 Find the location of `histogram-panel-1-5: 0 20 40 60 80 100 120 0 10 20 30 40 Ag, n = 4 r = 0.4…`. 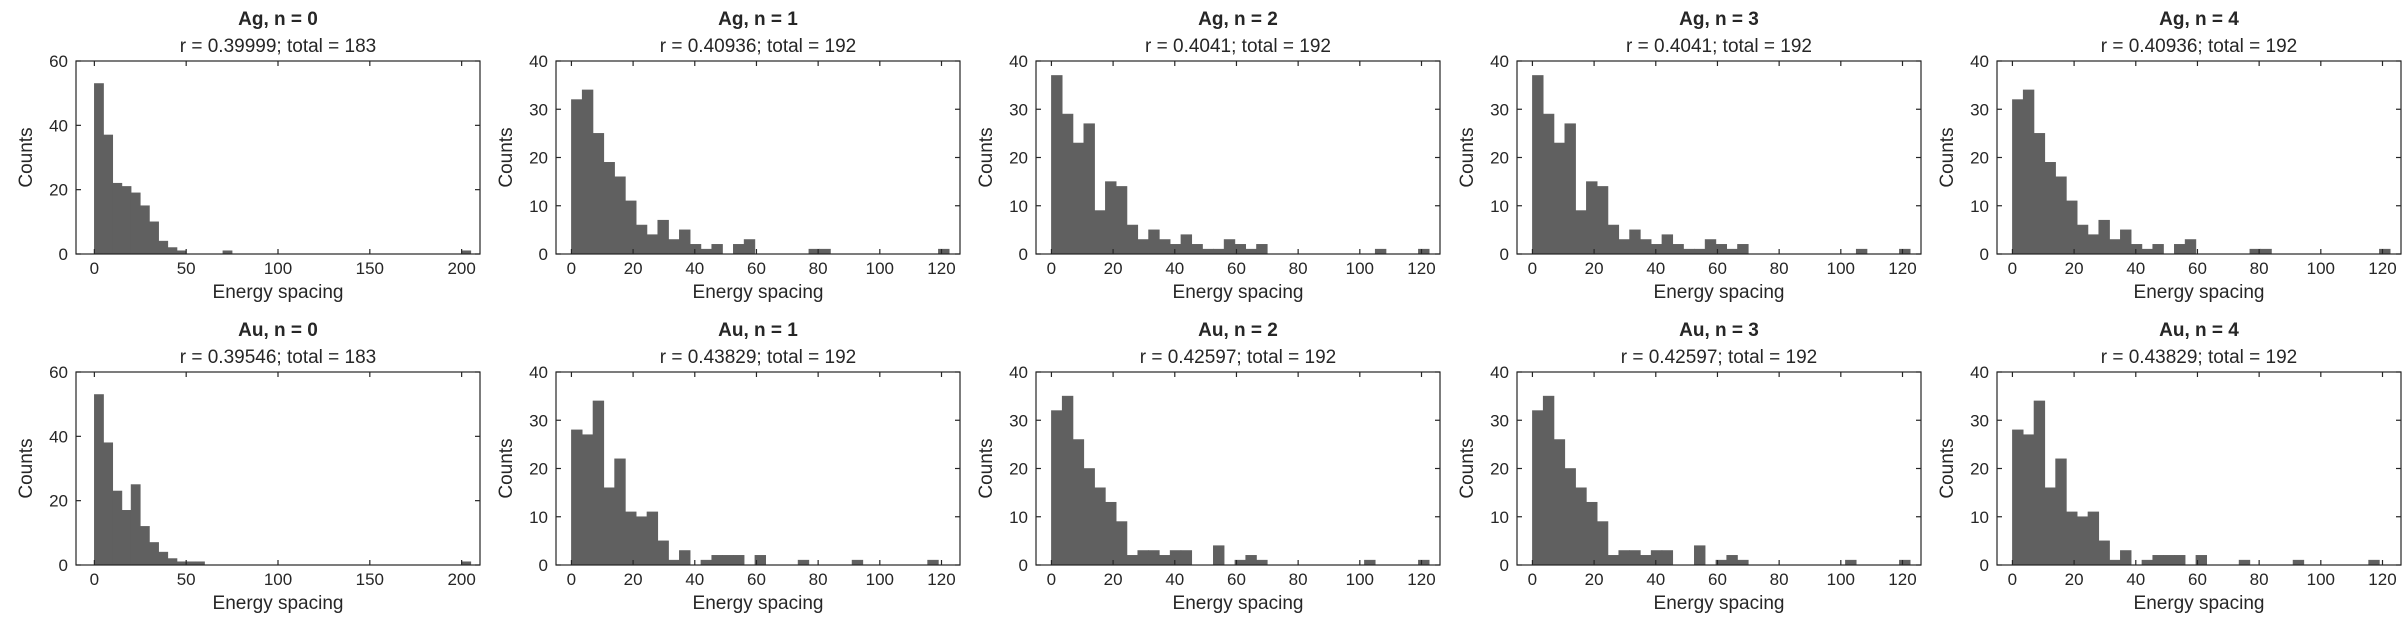

histogram-panel-1-5: 0 20 40 60 80 100 120 0 10 20 30 40 Ag, n = 4 r = 0.4… is located at coordinates (2169, 156).